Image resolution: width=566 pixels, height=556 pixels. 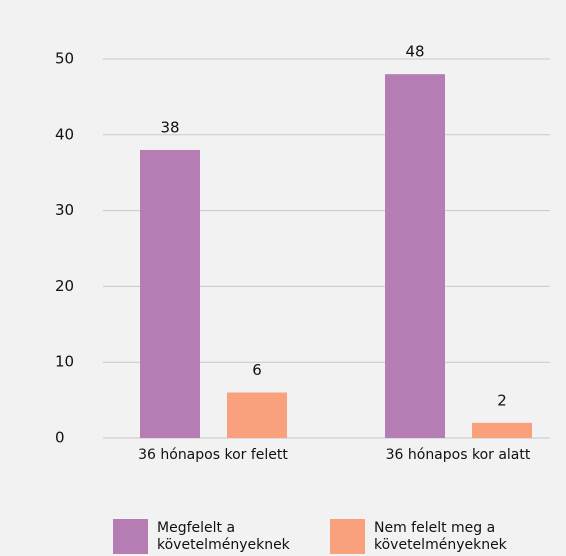 What do you see at coordinates (223, 536) in the screenshot?
I see `legend-label: Megfelelt a követelményeknek` at bounding box center [223, 536].